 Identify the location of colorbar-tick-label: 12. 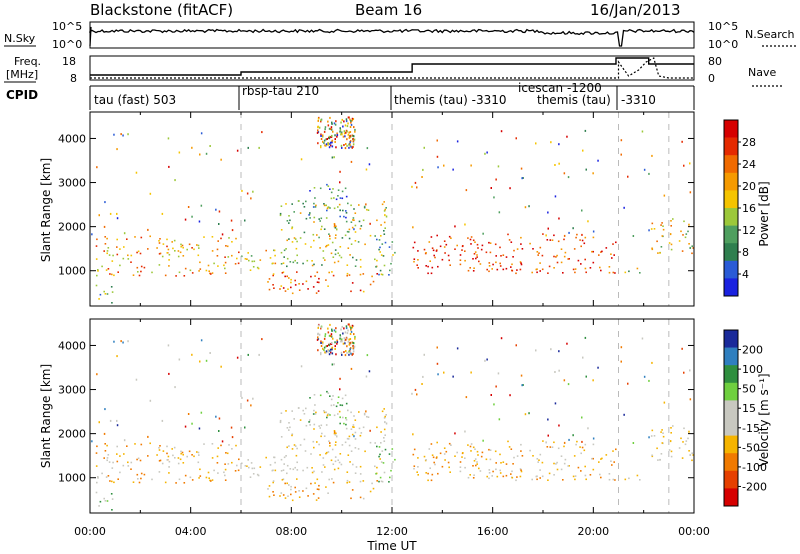
(749, 230).